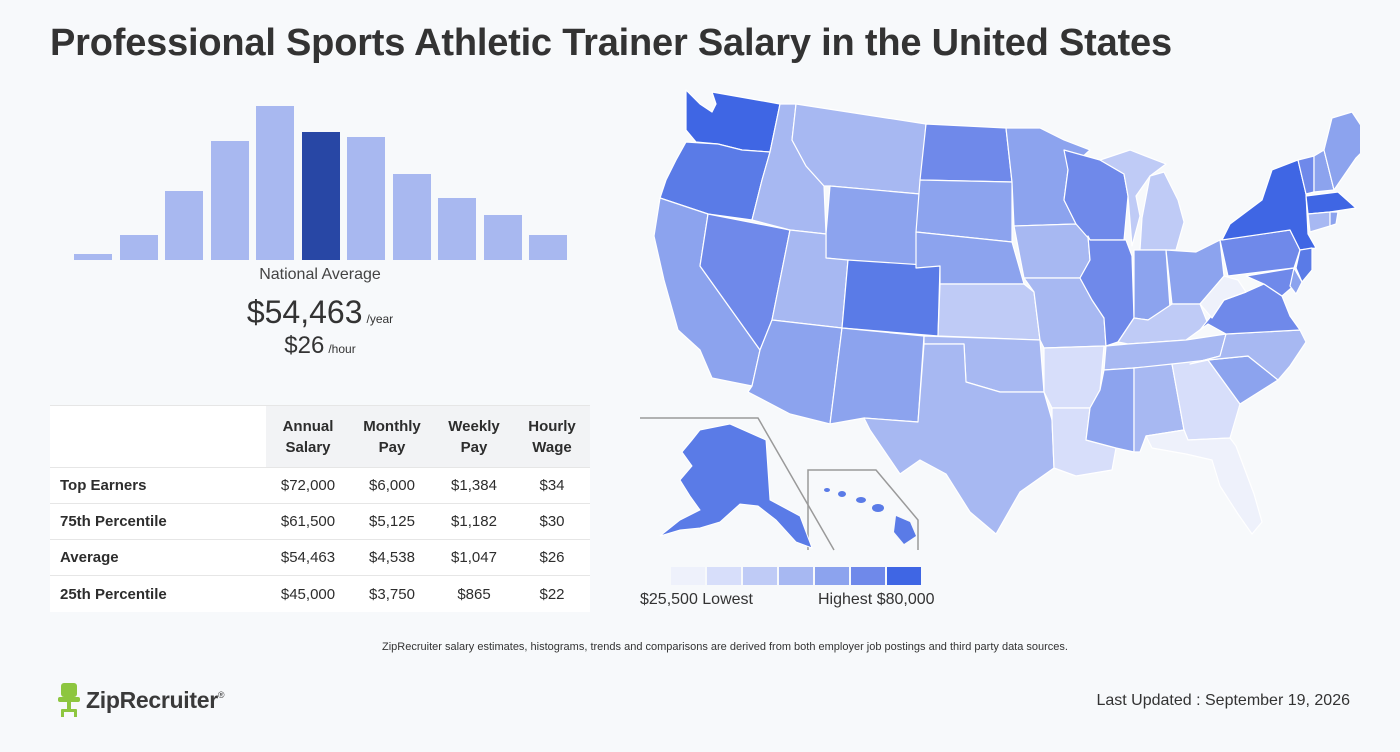 The width and height of the screenshot is (1400, 752). Describe the element at coordinates (308, 594) in the screenshot. I see `cell-annual: $45,000` at that location.